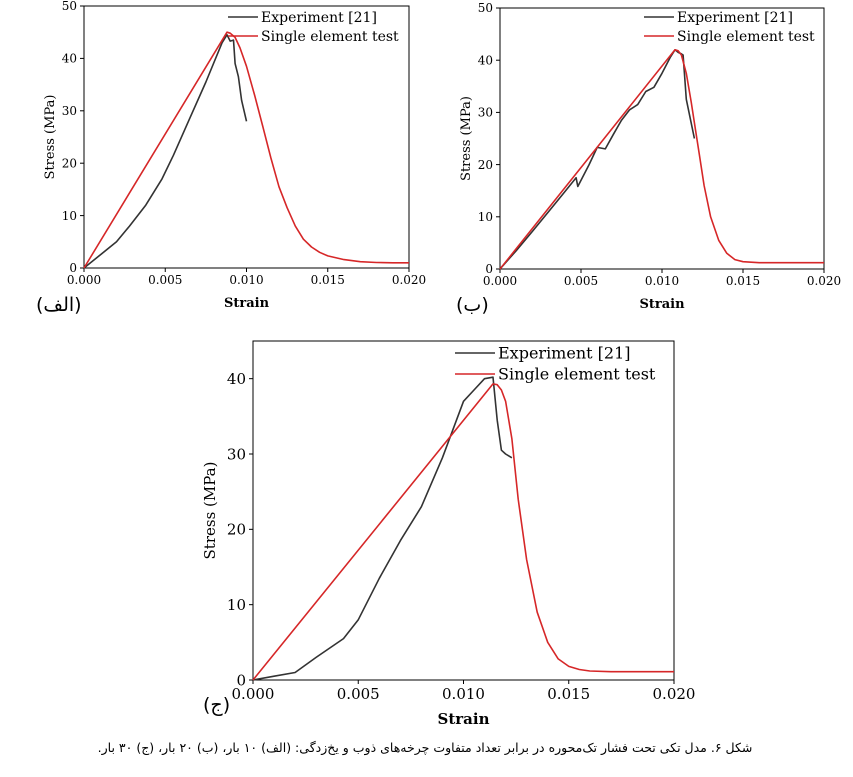  What do you see at coordinates (59, 305) in the screenshot?
I see `panel-label-a: (الف)` at bounding box center [59, 305].